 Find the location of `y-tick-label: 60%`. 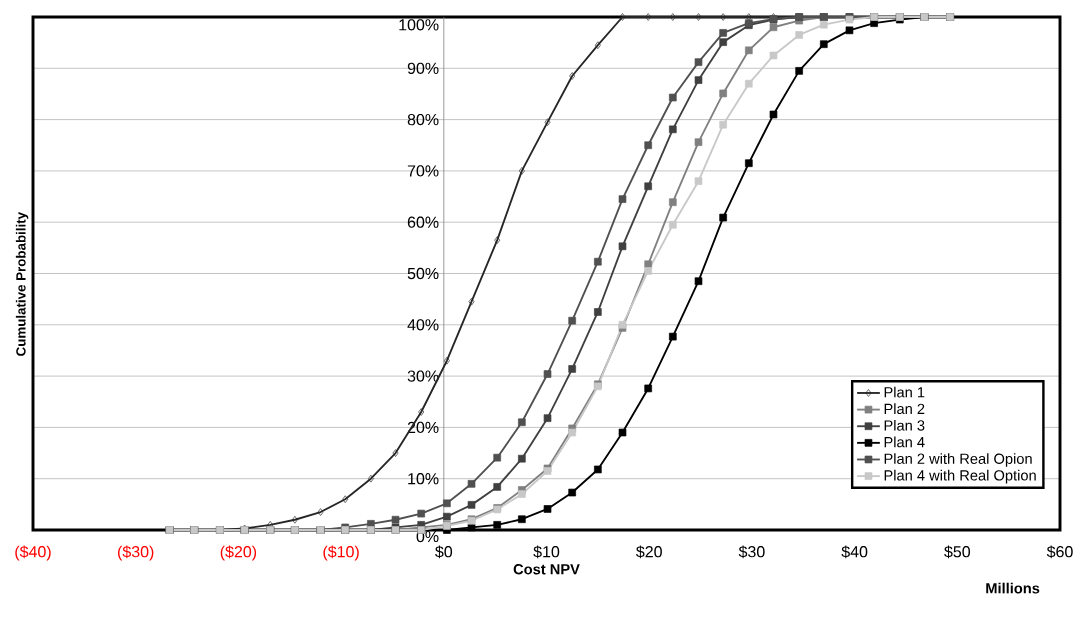

y-tick-label: 60% is located at coordinates (423, 222).